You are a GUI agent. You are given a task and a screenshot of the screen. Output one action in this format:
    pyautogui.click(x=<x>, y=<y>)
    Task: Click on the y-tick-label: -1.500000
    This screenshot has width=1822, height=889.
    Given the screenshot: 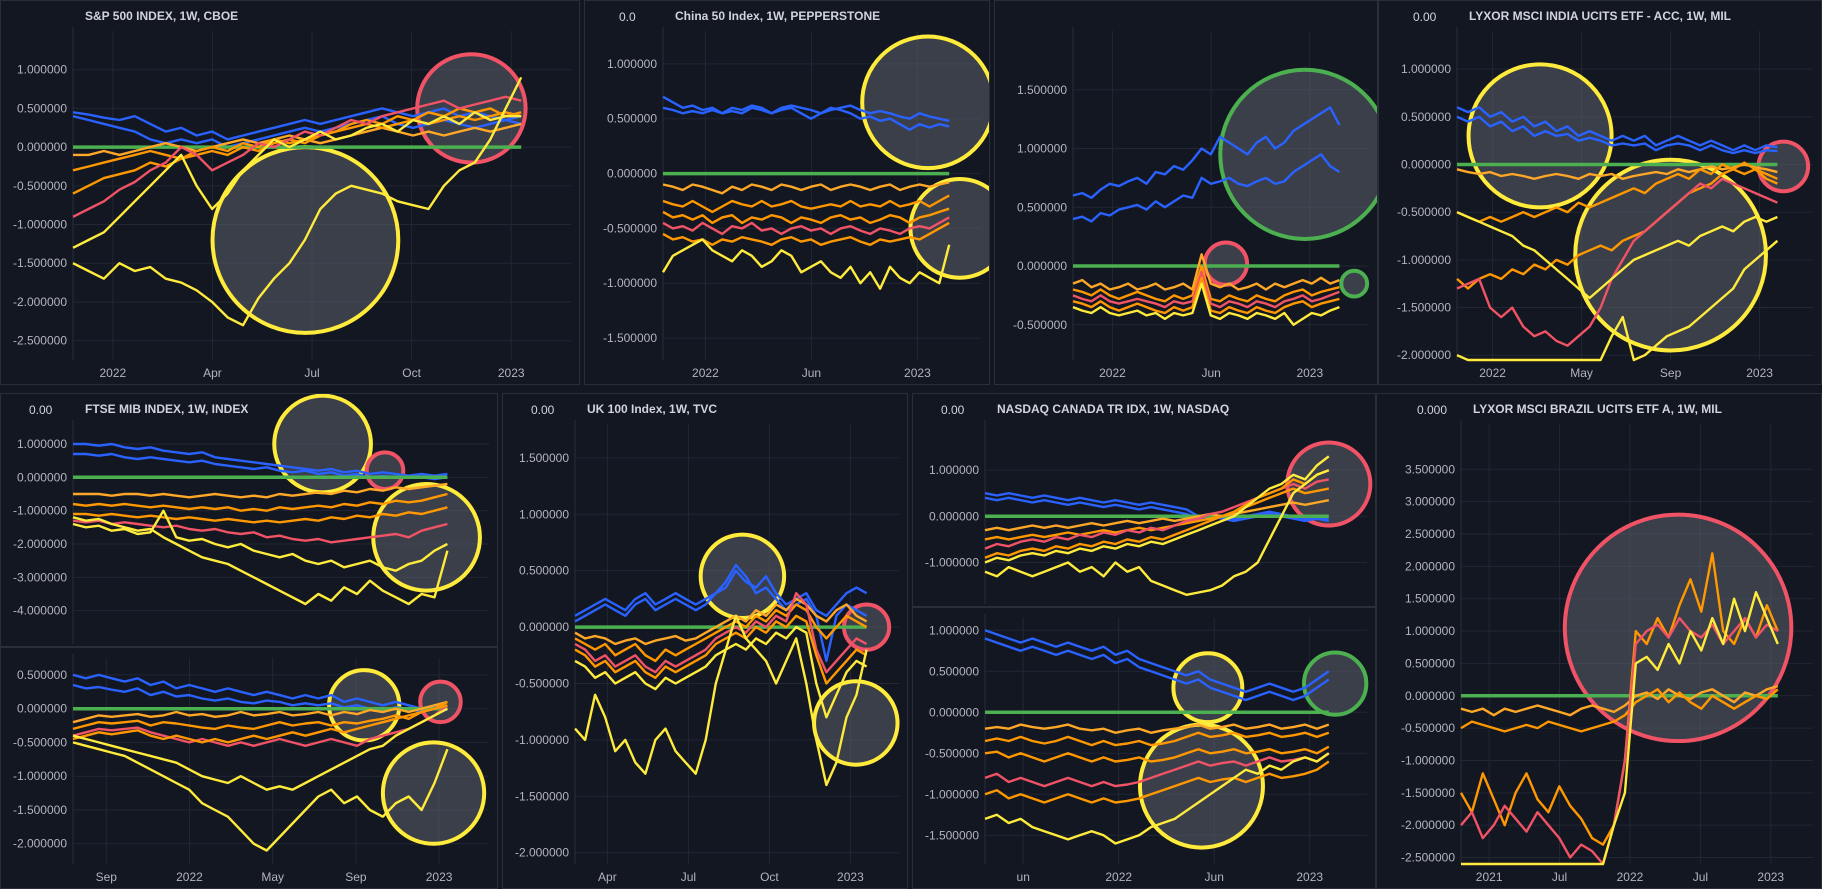 What is the action you would take?
    pyautogui.click(x=952, y=835)
    